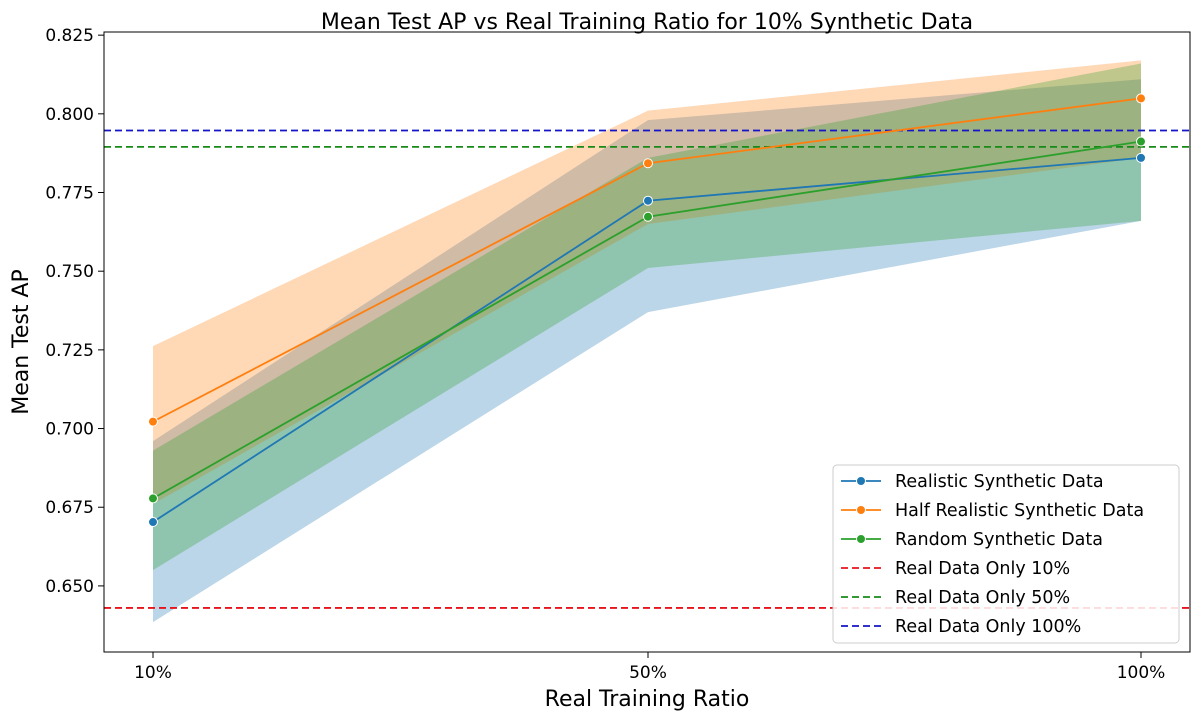 The height and width of the screenshot is (721, 1200). I want to click on legend-label-0: Realistic Synthetic Data, so click(999, 482).